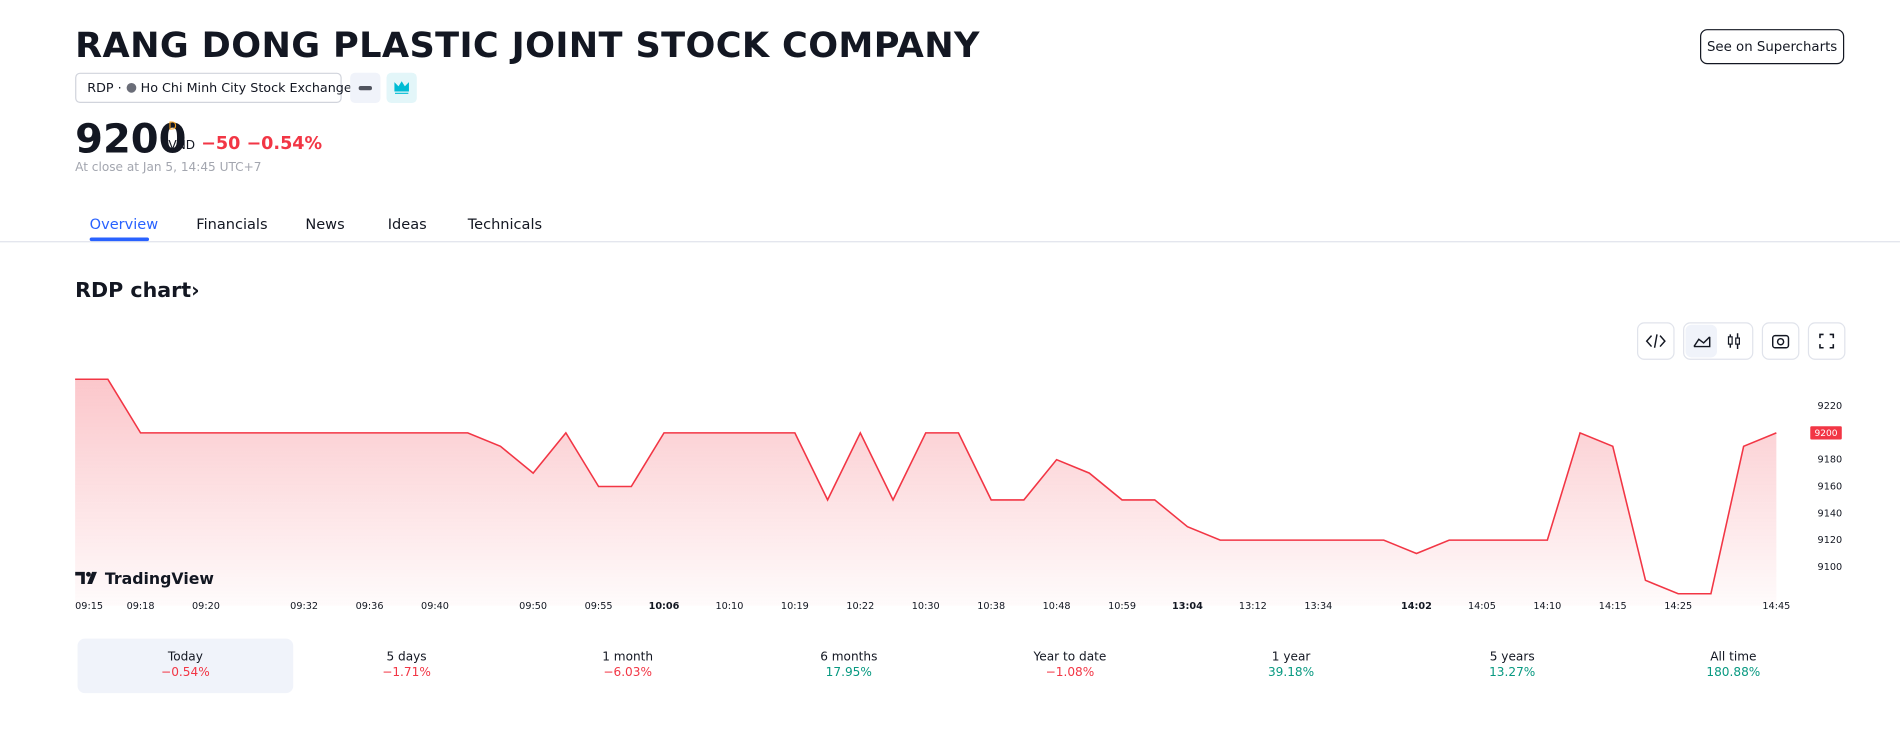  What do you see at coordinates (100, 88) in the screenshot?
I see `symbol: RDP` at bounding box center [100, 88].